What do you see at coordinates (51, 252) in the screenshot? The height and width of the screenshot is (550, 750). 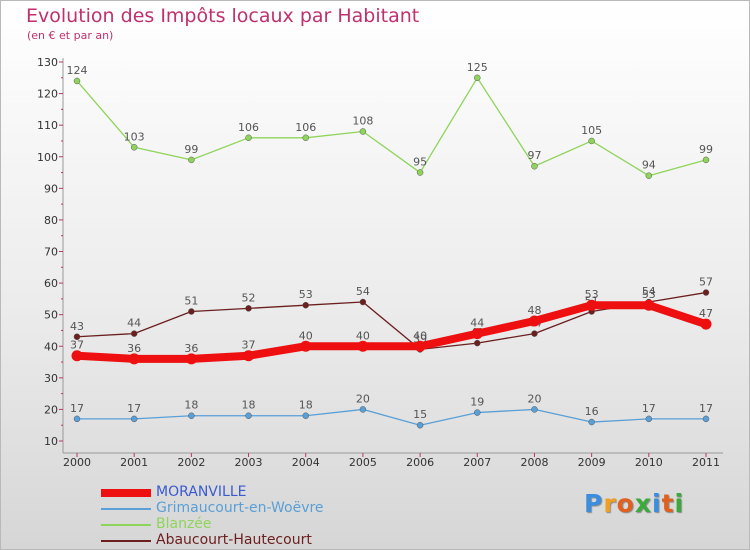 I see `y-tick-label: 70` at bounding box center [51, 252].